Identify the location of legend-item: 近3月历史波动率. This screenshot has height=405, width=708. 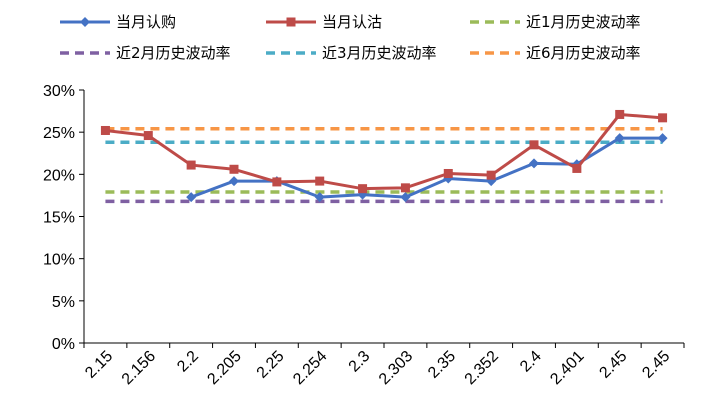
(351, 53).